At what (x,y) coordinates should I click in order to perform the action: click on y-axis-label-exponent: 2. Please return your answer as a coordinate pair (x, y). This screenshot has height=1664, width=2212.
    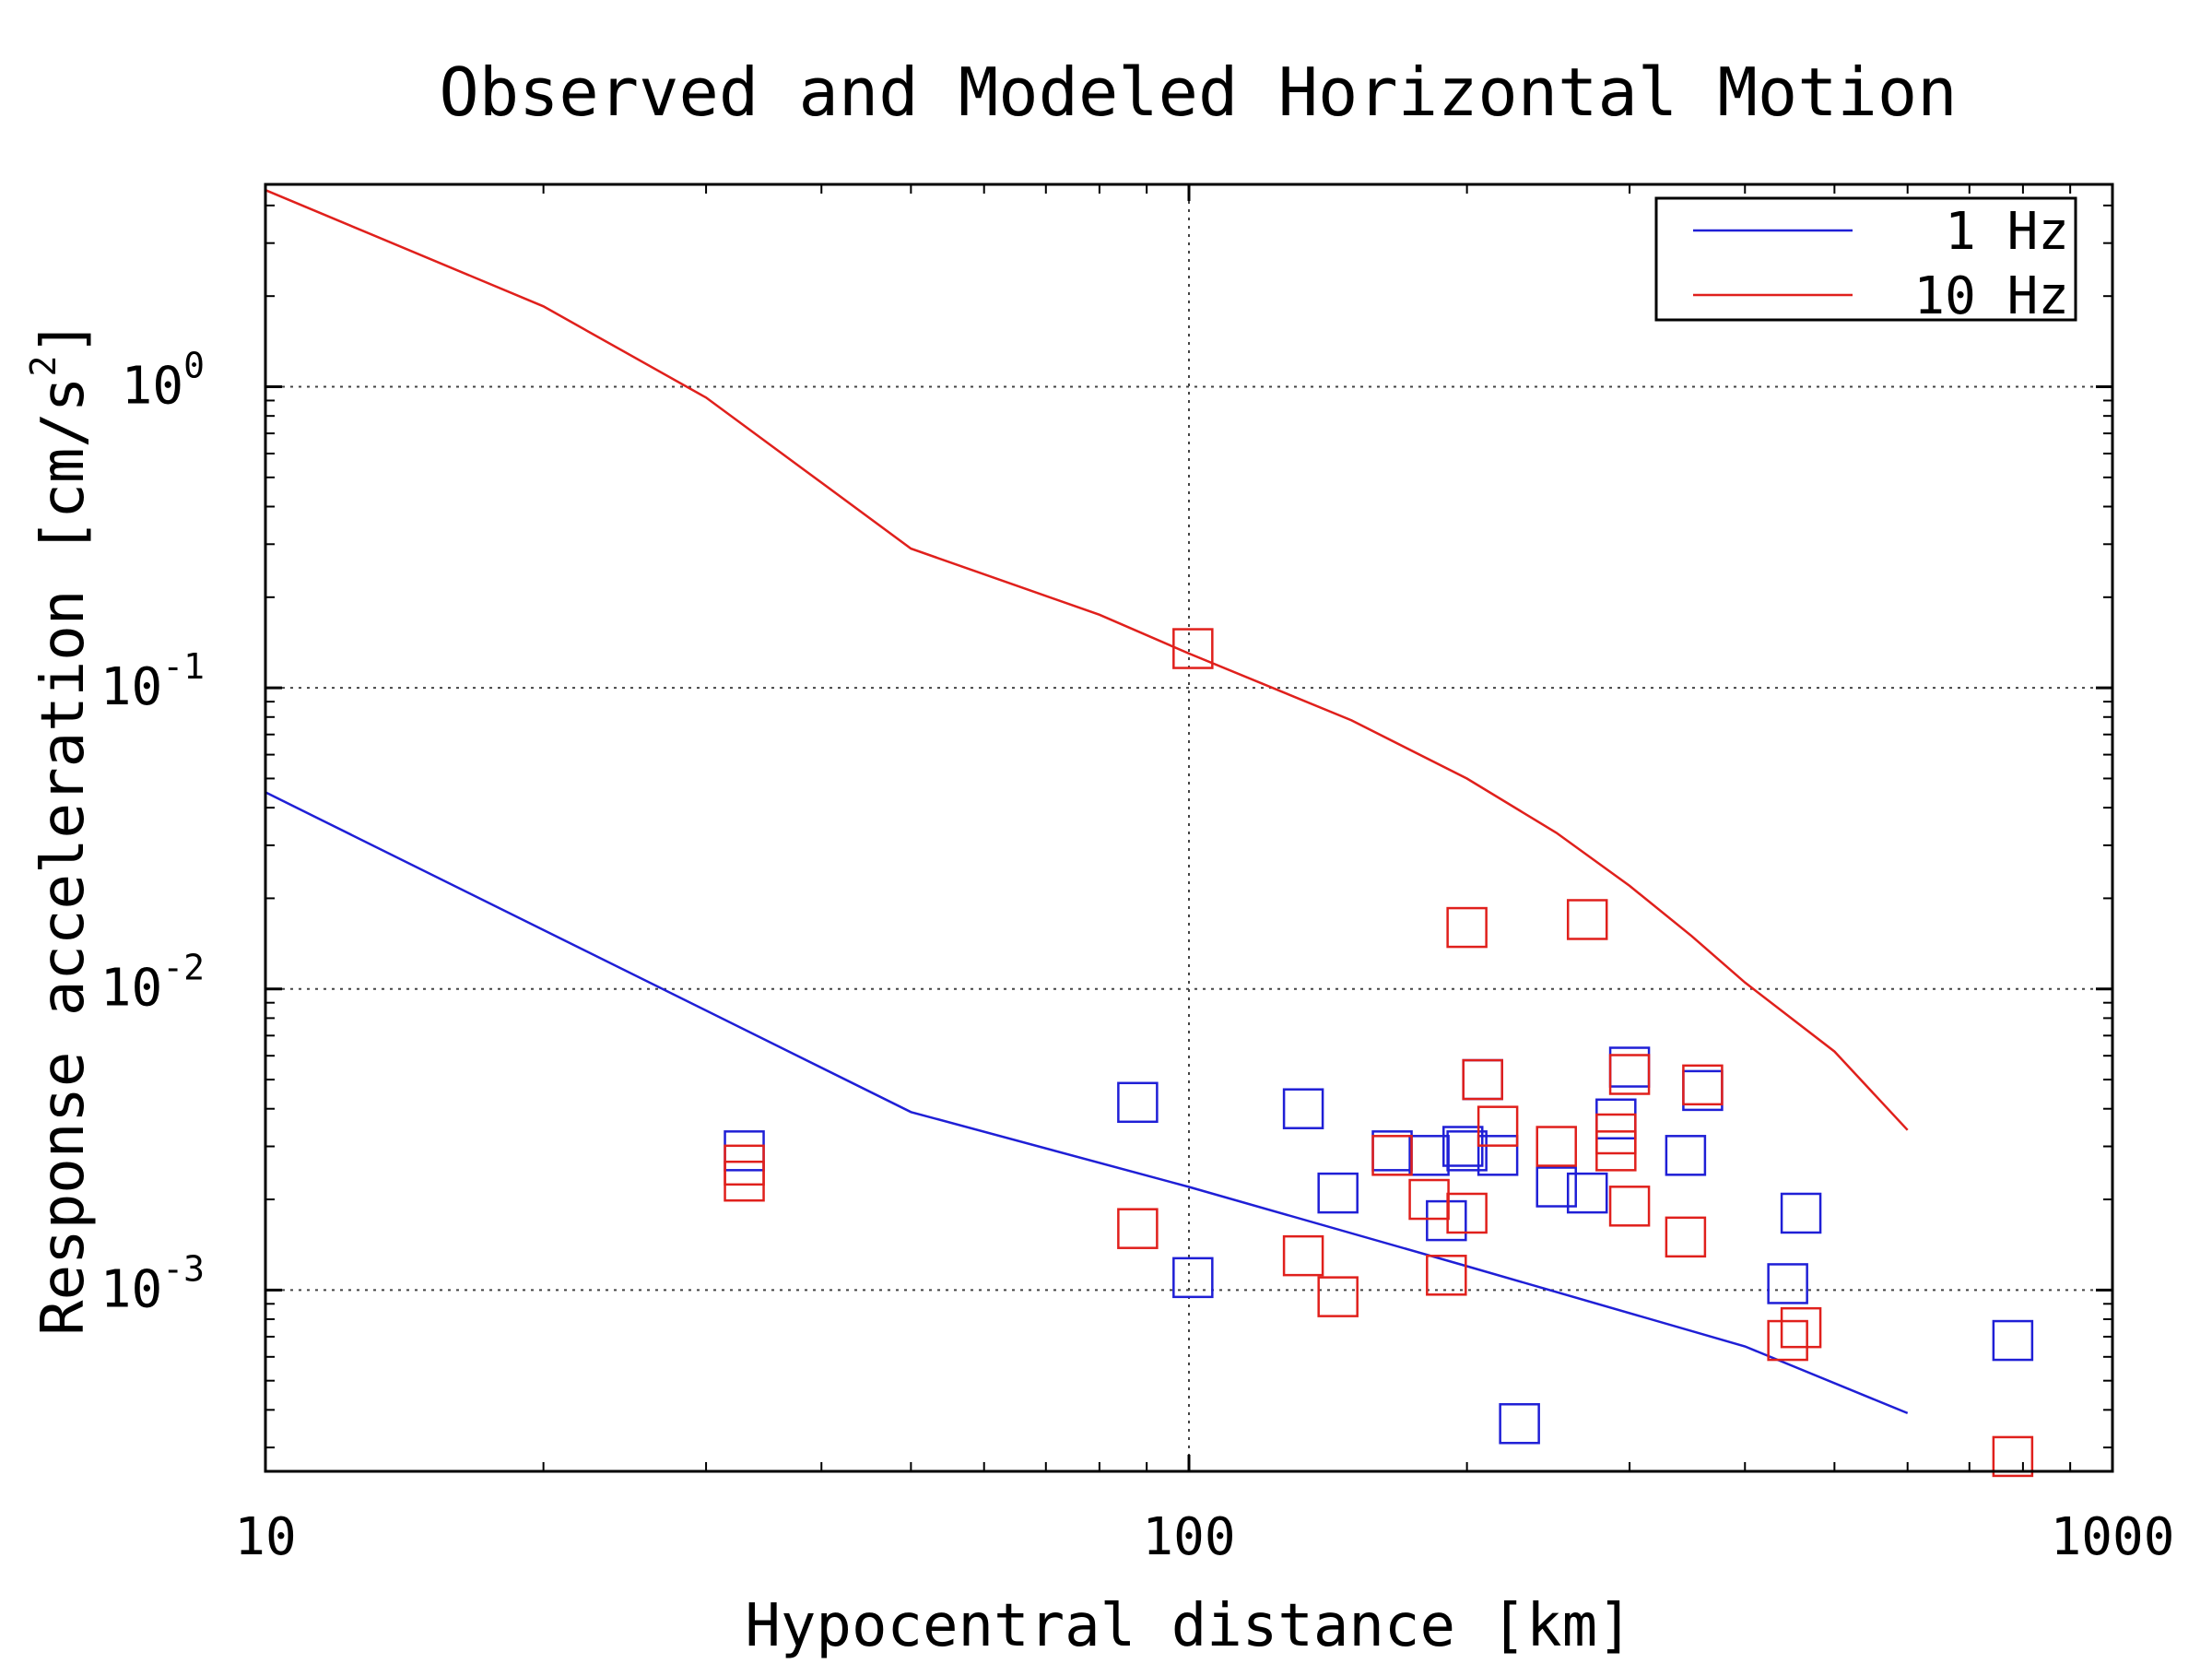
    Looking at the image, I should click on (43, 366).